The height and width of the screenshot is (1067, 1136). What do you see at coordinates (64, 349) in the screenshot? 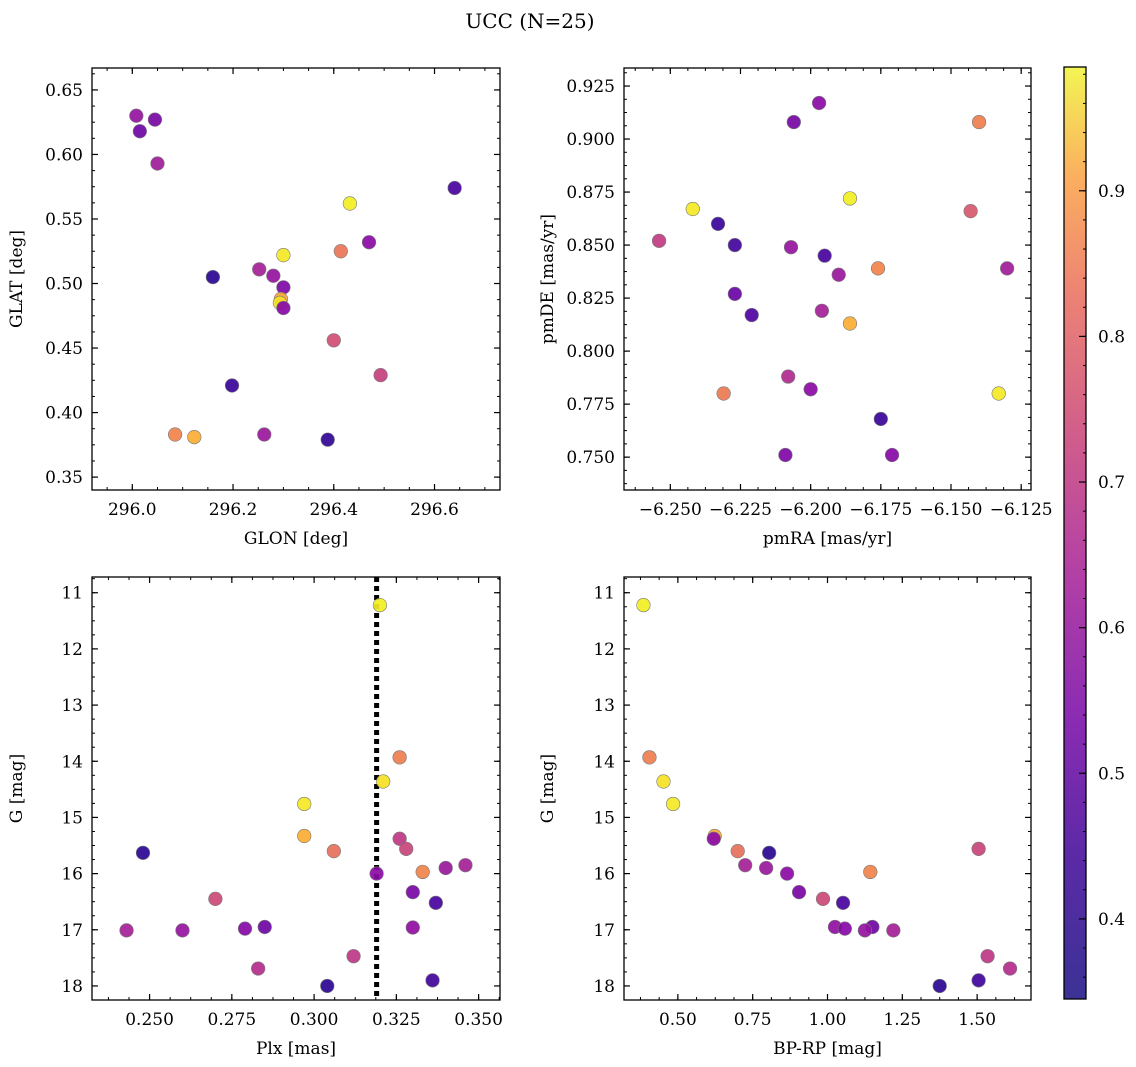
I see `y-tick-label: 0.45` at bounding box center [64, 349].